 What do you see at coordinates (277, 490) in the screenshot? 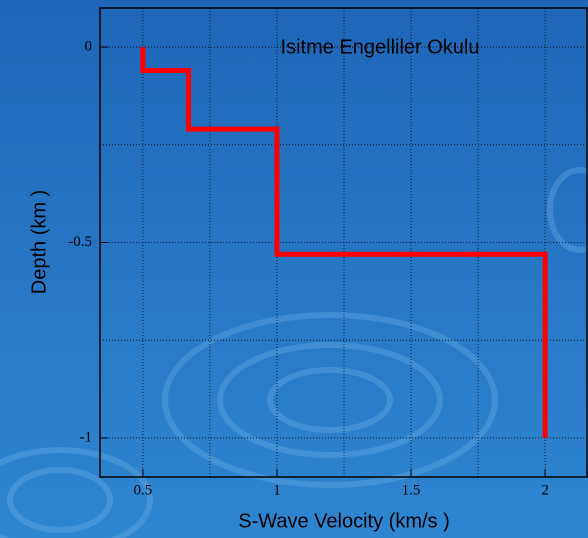
I see `x-tick-label: 1` at bounding box center [277, 490].